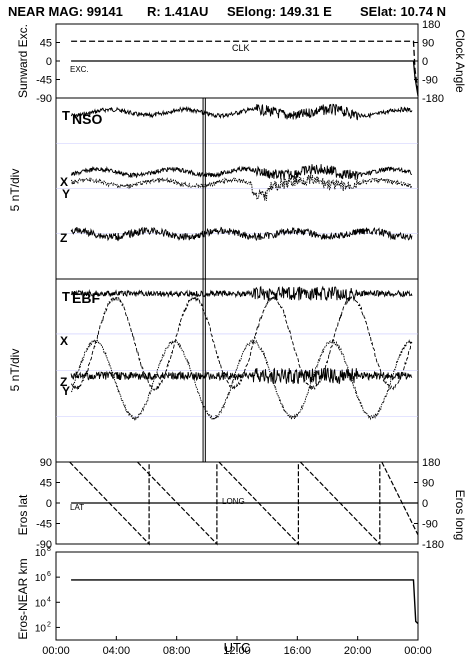 The image size is (474, 656). I want to click on clock-angle-tick-label: -90, so click(430, 81).